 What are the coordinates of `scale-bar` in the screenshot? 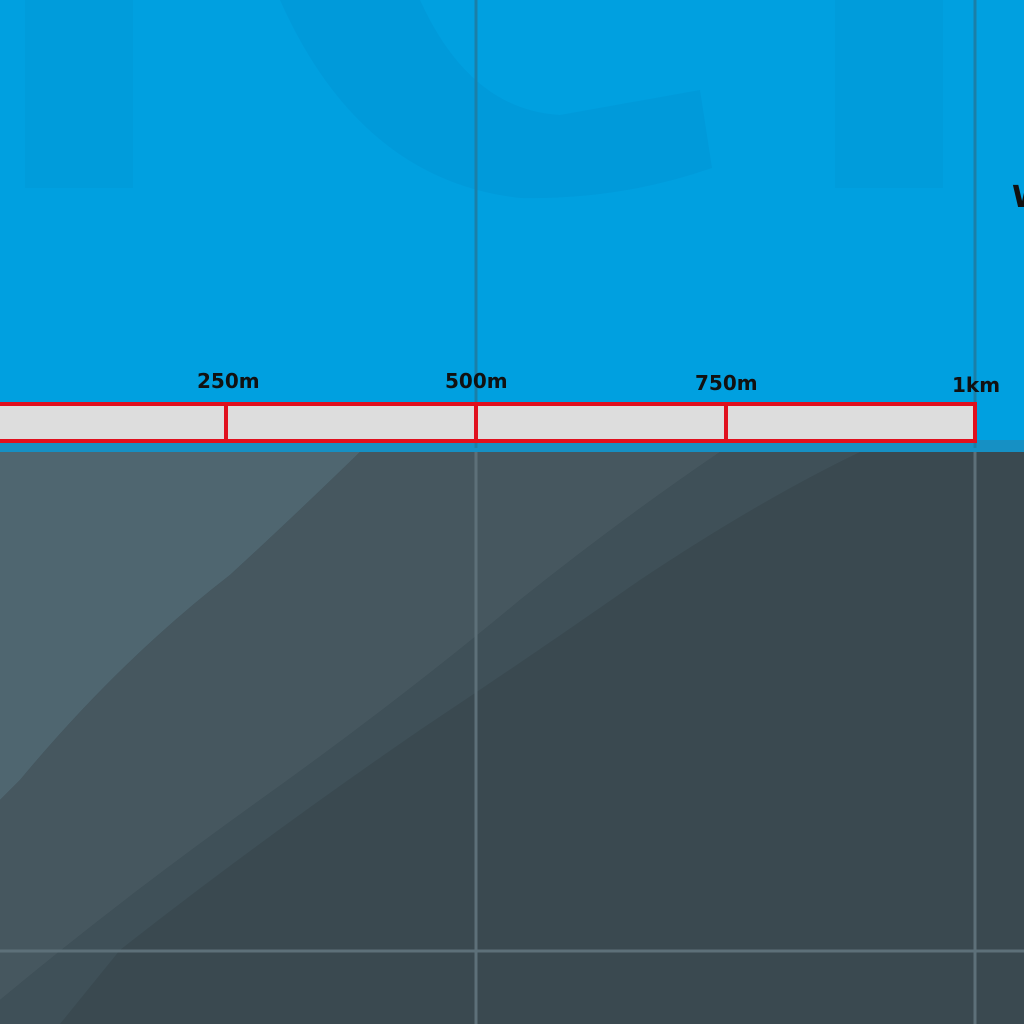 It's located at (488, 422).